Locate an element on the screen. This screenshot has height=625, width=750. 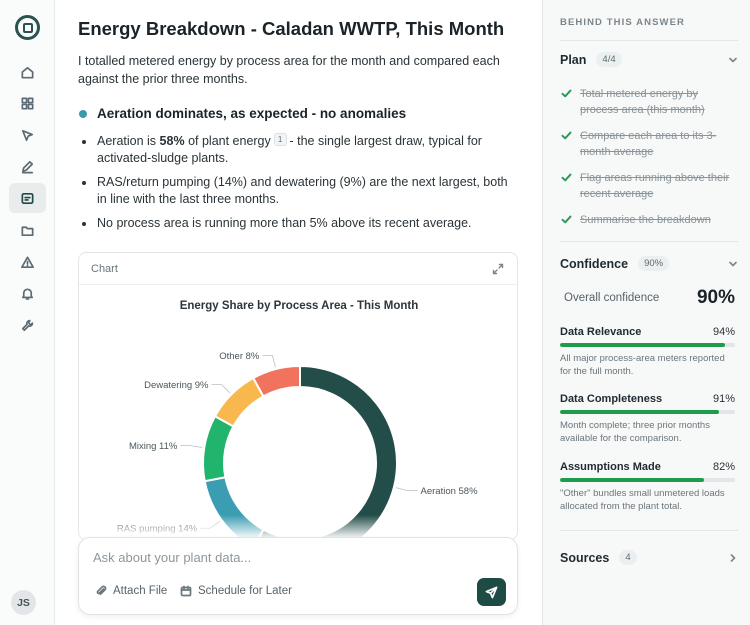
attach-file-label: Attach File is located at coordinates (140, 591).